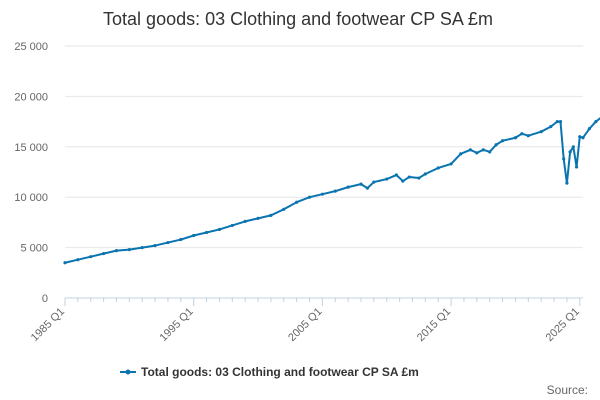  Describe the element at coordinates (31, 173) in the screenshot. I see `y-axis-ticks: 0 5 000 10 000 15 000 20 000 25 000` at that location.